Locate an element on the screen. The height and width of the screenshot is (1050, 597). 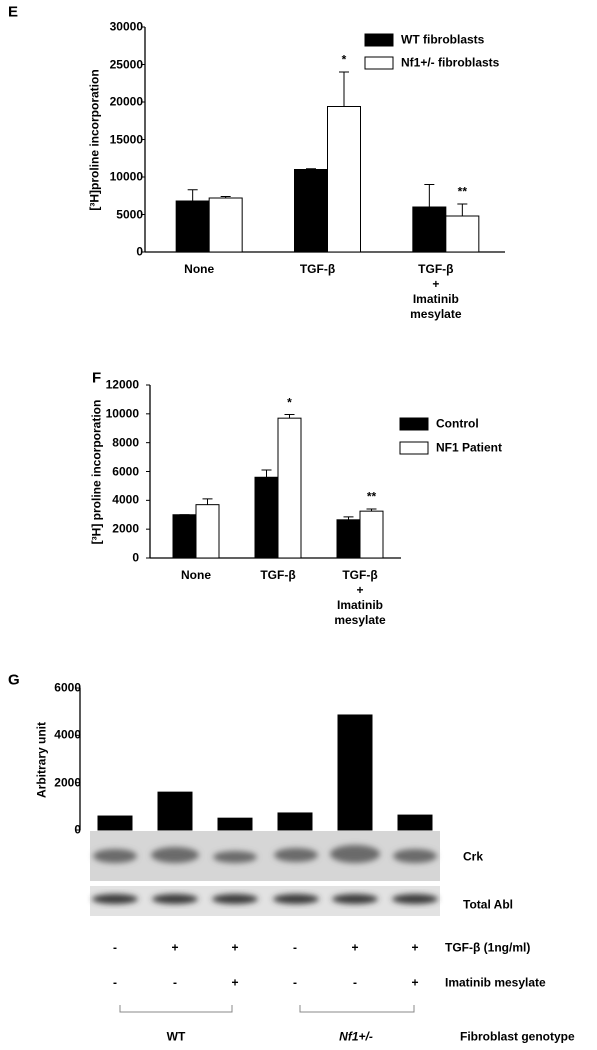
nf1-bracket is located at coordinates (357, 1009).